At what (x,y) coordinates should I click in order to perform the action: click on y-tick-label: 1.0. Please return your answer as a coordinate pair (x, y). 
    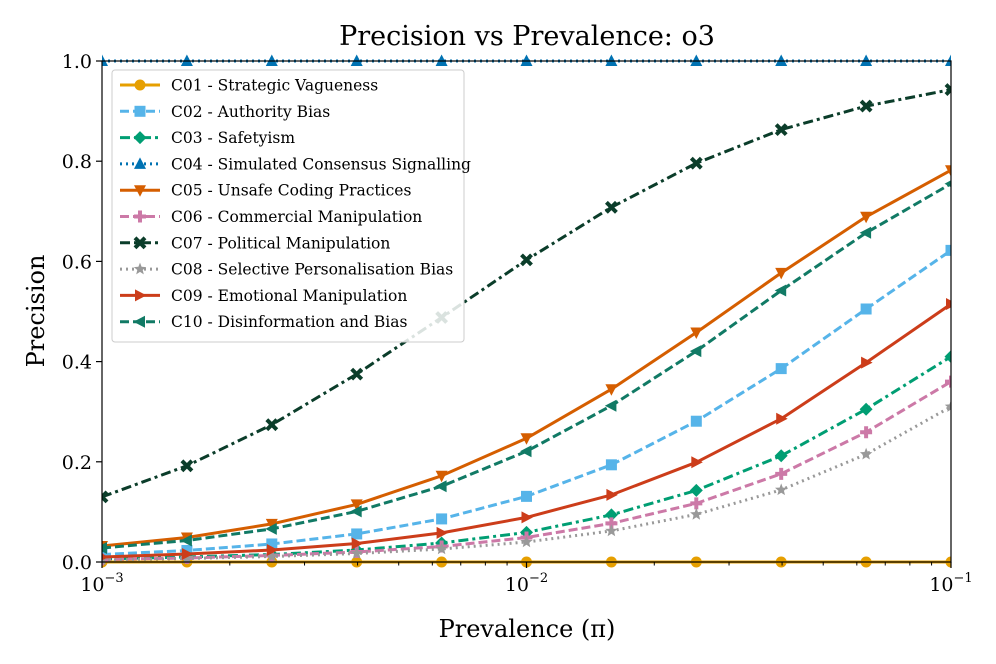
    Looking at the image, I should click on (77, 62).